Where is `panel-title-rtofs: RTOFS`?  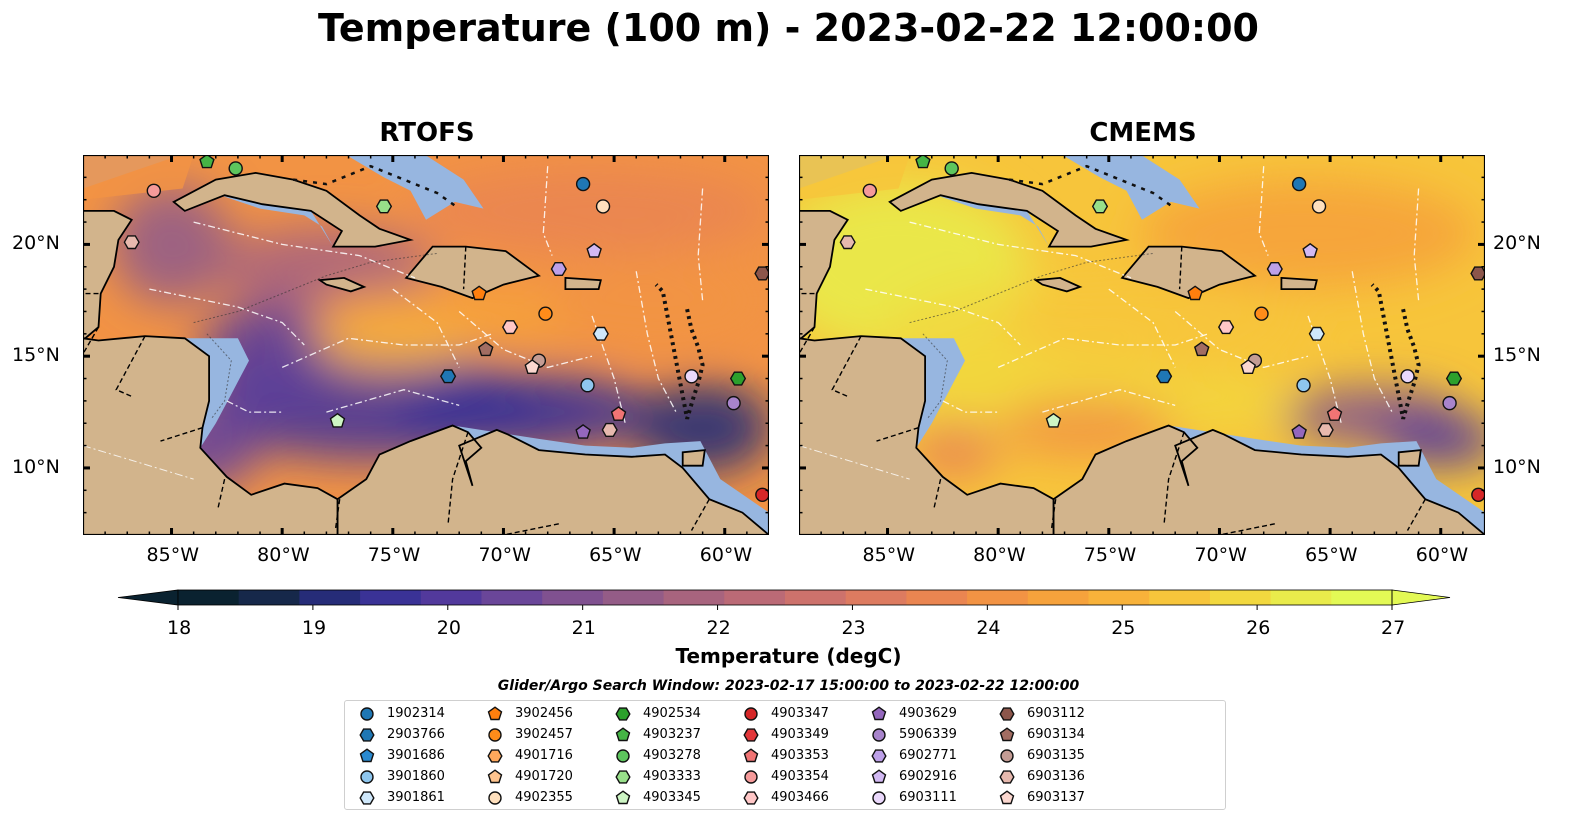
panel-title-rtofs: RTOFS is located at coordinates (427, 133).